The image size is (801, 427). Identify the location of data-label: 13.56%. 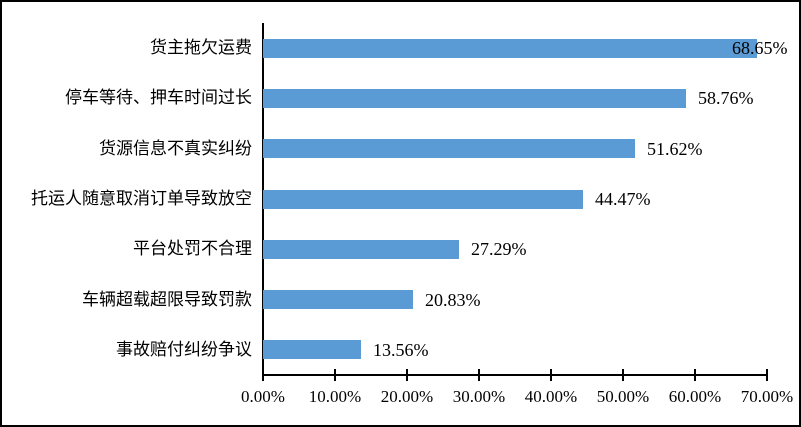
(401, 349).